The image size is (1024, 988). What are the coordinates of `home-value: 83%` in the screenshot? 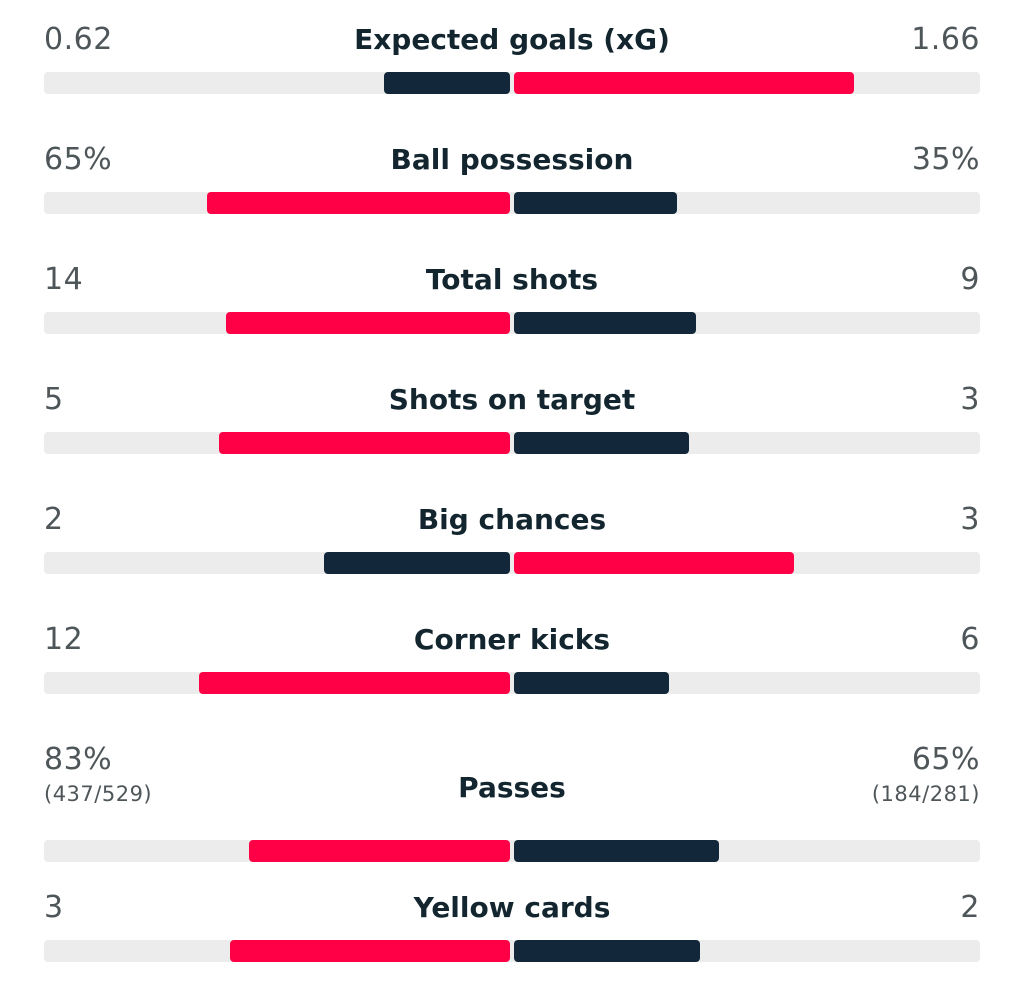 It's located at (78, 759).